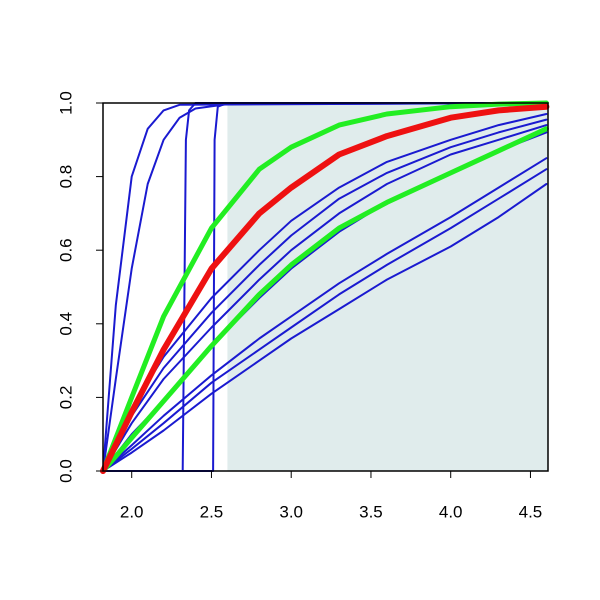 This screenshot has width=600, height=600. Describe the element at coordinates (65, 250) in the screenshot. I see `y-tick-label: 0.6` at that location.